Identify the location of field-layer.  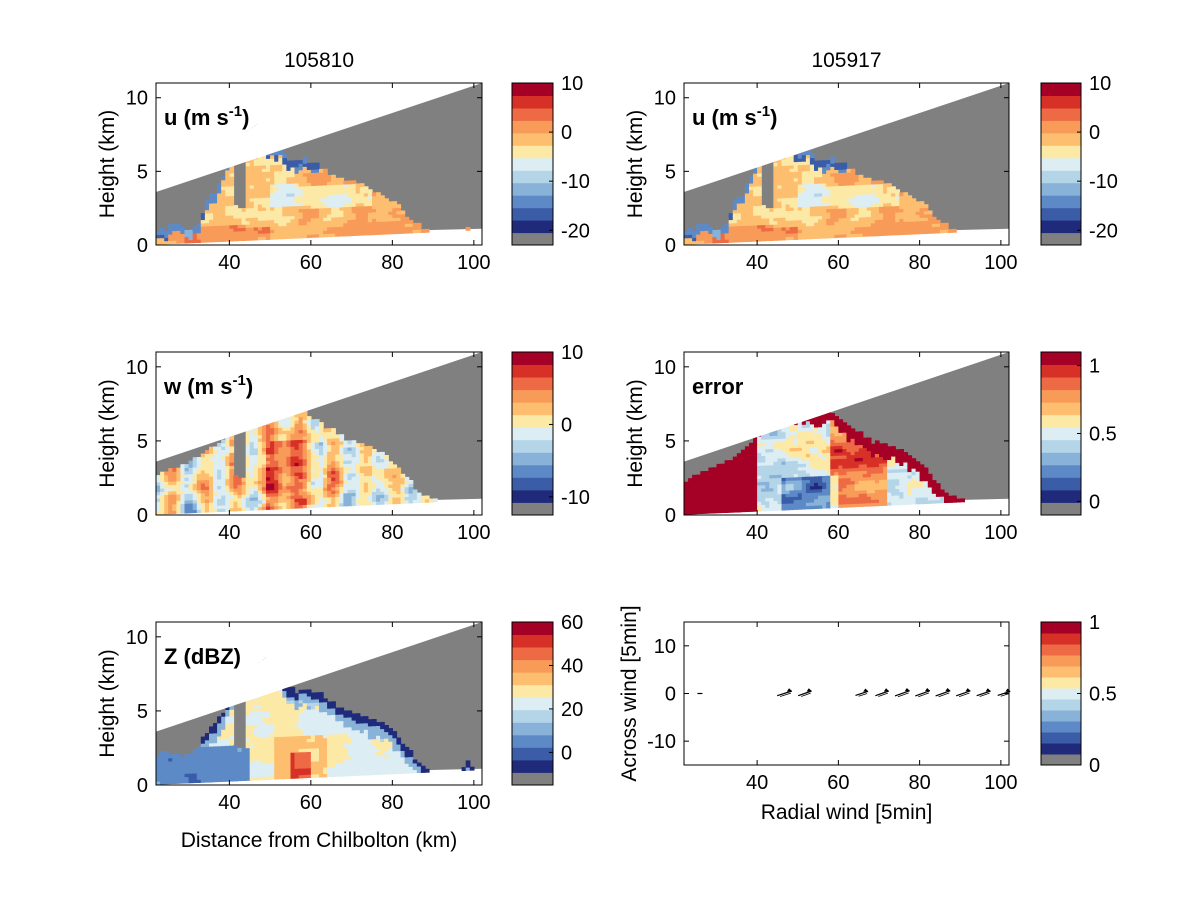
(319, 433).